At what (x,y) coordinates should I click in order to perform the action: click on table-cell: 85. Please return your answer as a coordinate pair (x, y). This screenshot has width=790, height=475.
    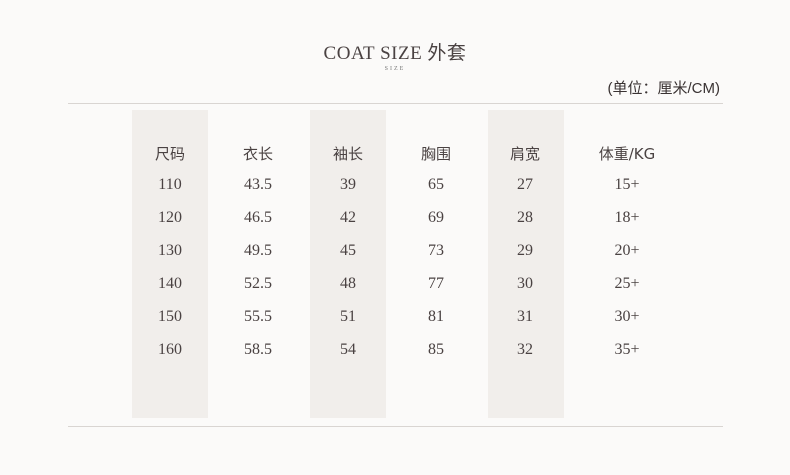
    Looking at the image, I should click on (436, 349).